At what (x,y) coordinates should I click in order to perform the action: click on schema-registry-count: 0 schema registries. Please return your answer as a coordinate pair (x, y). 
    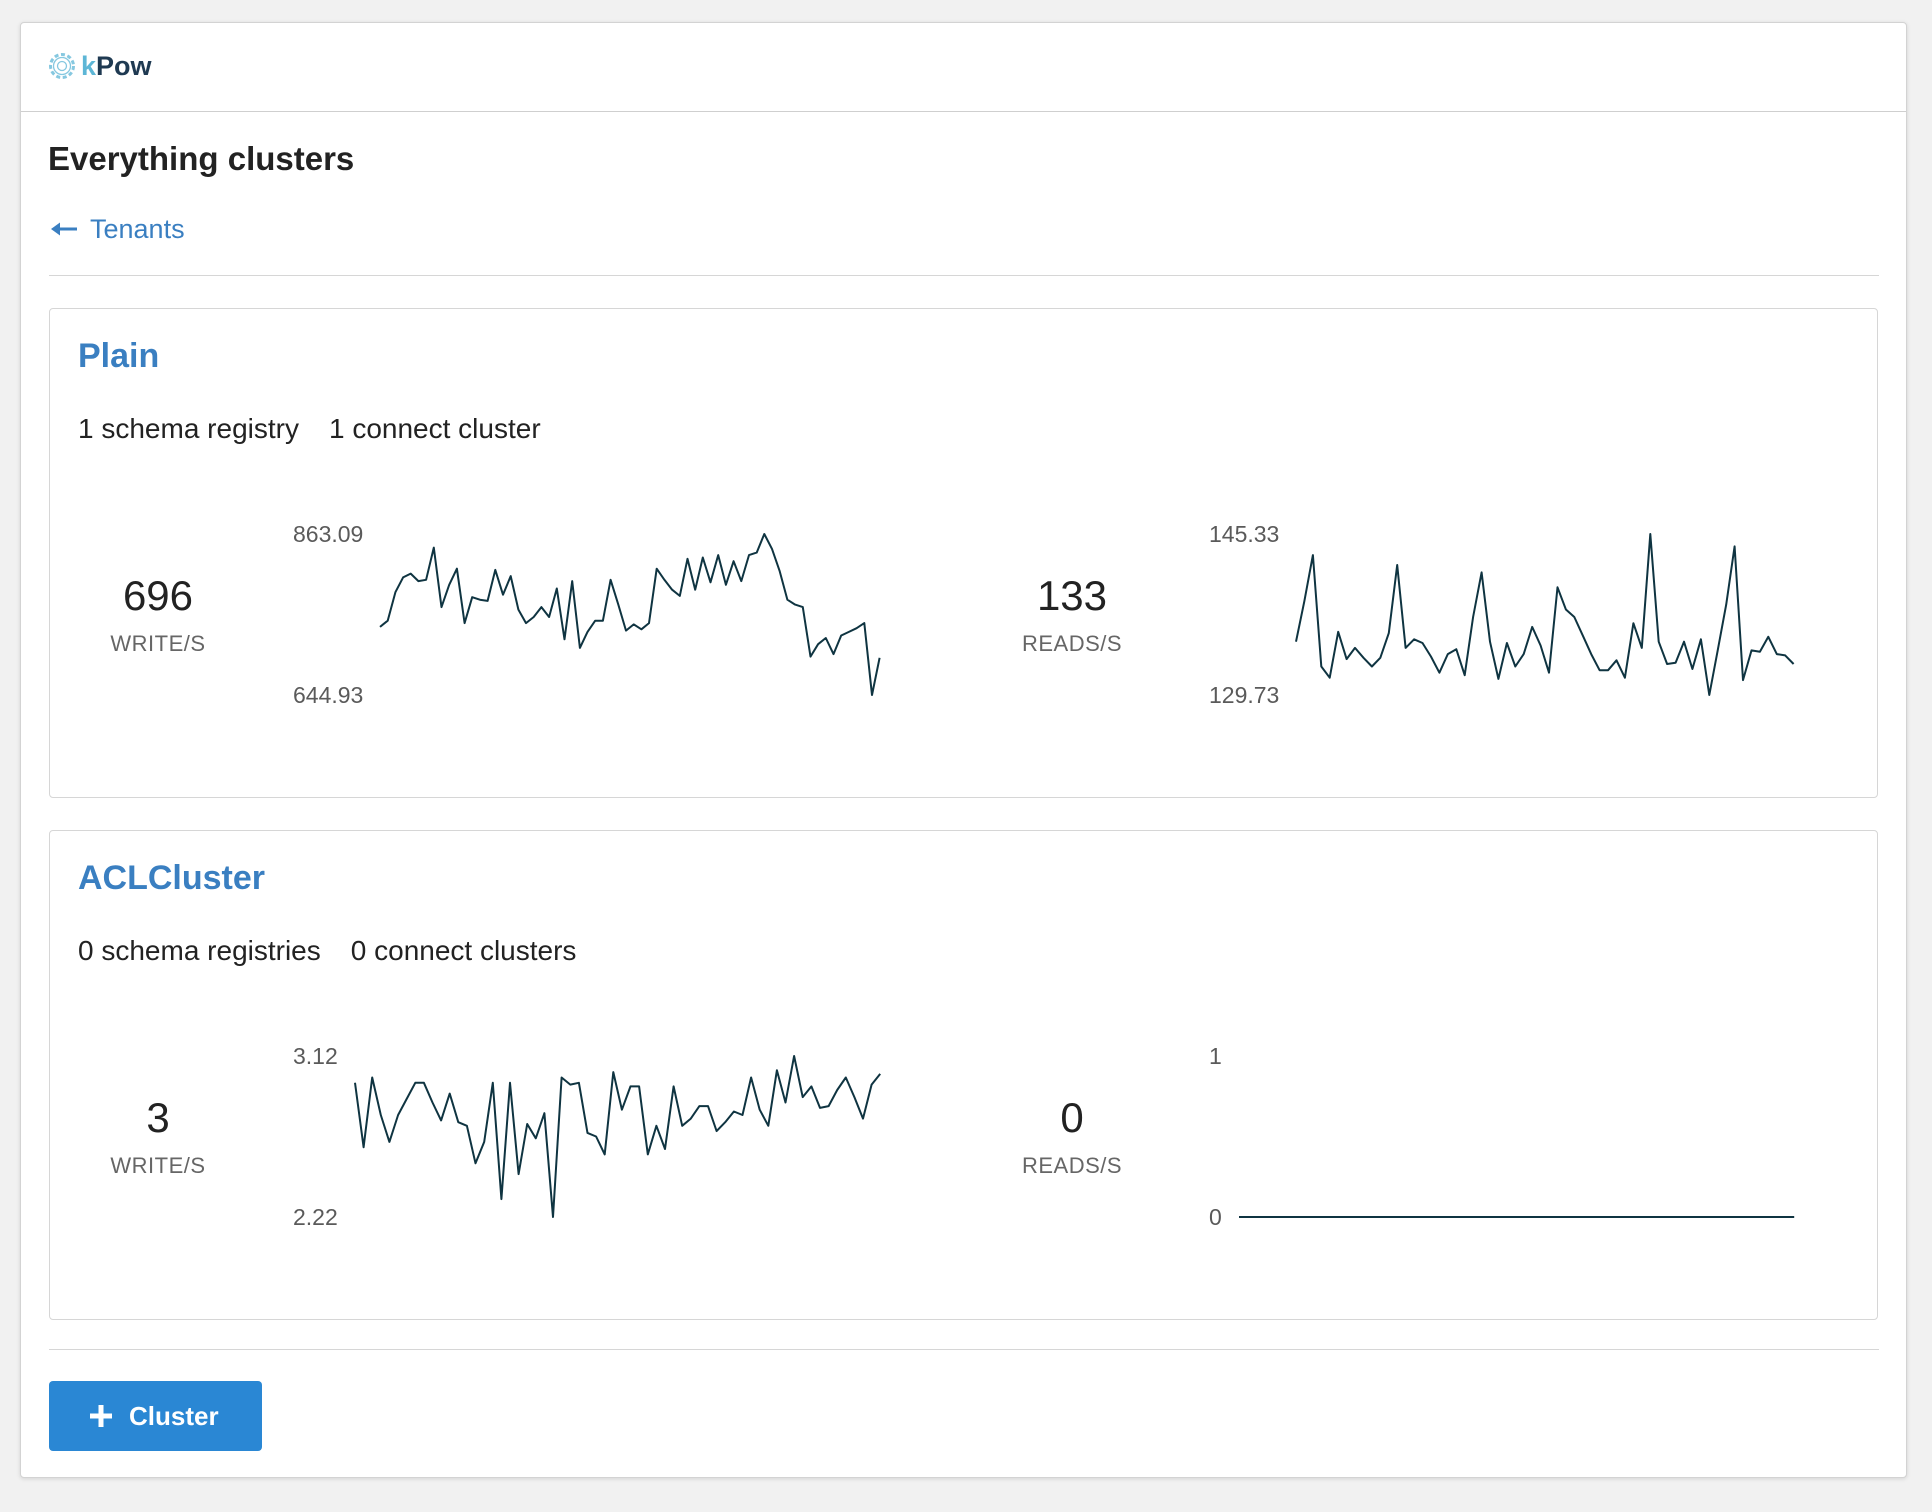
    Looking at the image, I should click on (199, 950).